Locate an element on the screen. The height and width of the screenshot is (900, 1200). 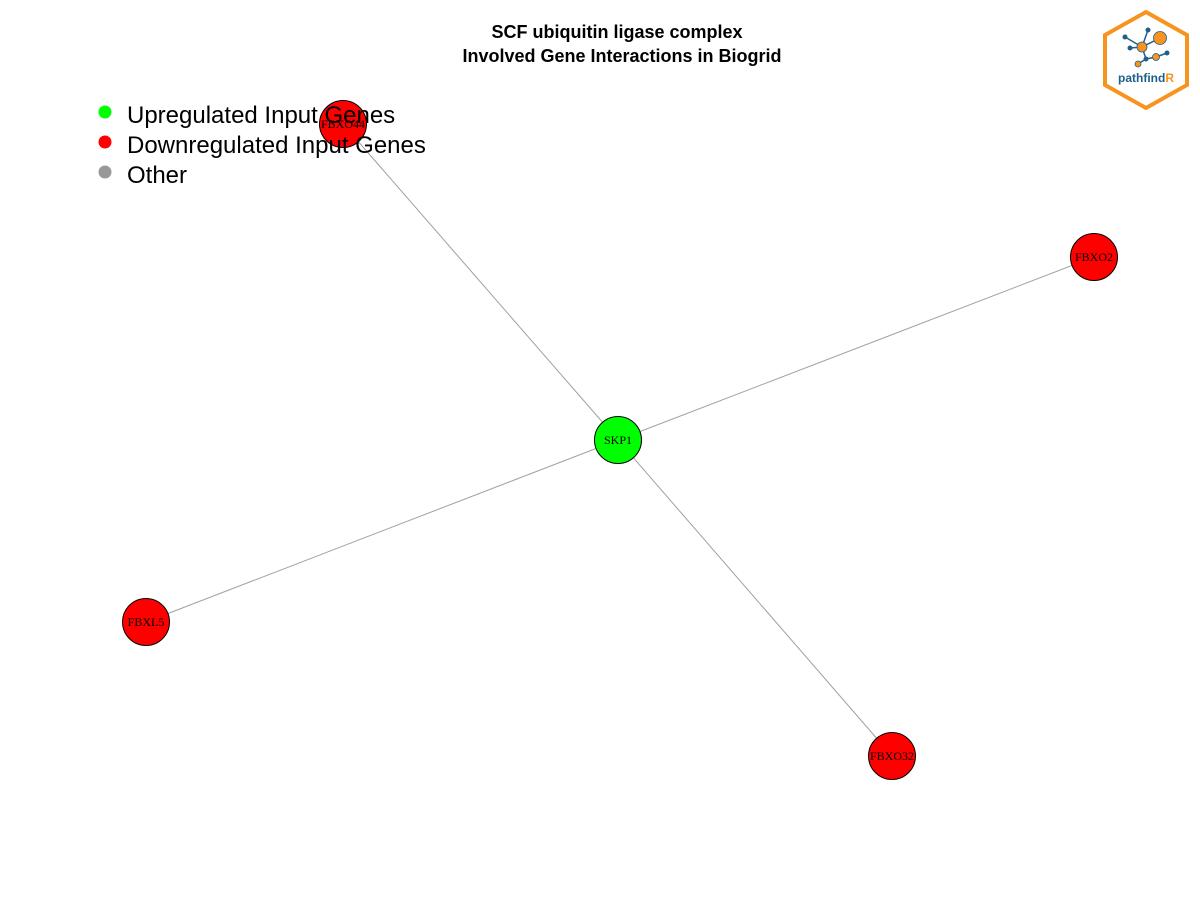
legend-label-other: Other is located at coordinates (157, 175).